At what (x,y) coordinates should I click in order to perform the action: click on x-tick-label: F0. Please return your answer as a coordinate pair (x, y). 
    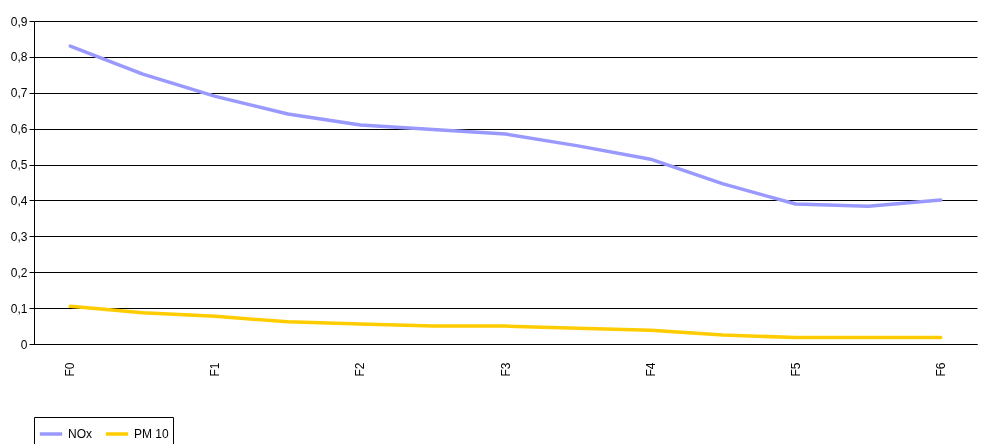
    Looking at the image, I should click on (70, 369).